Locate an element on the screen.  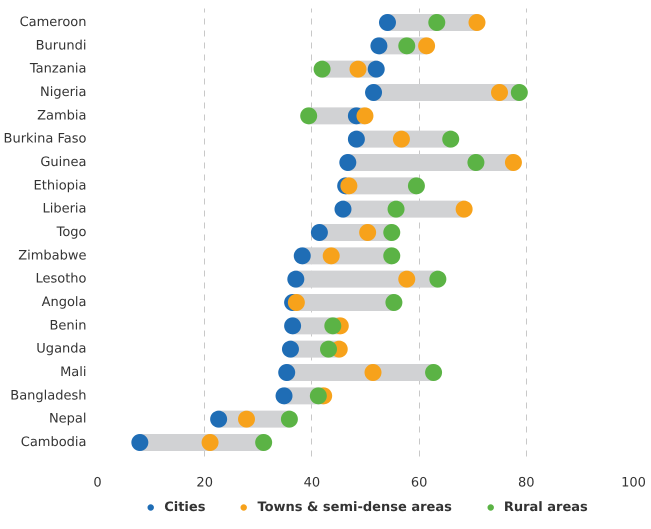
x-tick-label: 0 is located at coordinates (97, 483).